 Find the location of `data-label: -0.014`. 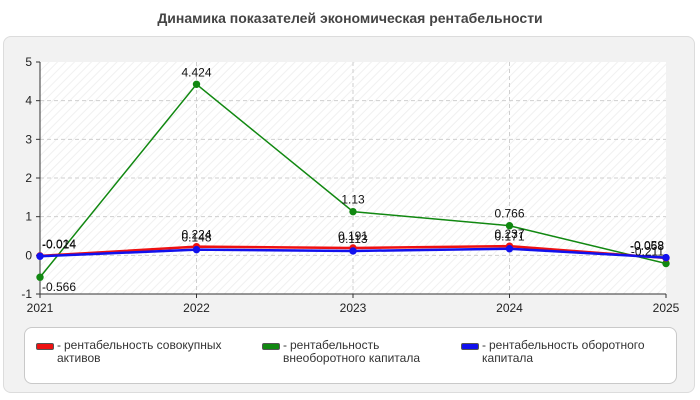

data-label: -0.014 is located at coordinates (59, 244).